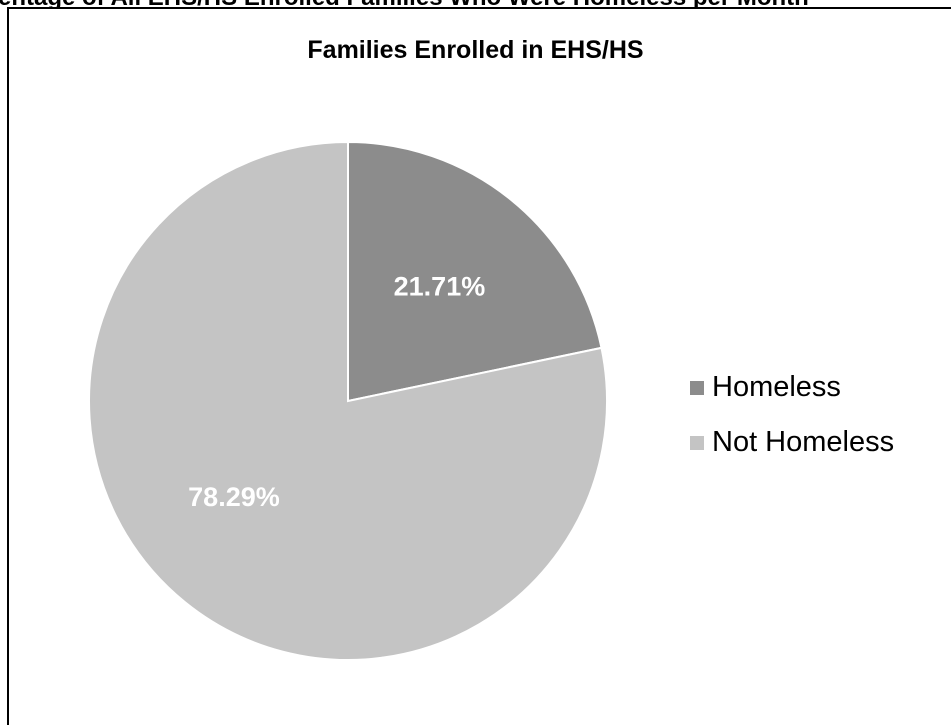 This screenshot has width=951, height=725. Describe the element at coordinates (440, 287) in the screenshot. I see `data-label-homeless: 21.71%` at that location.